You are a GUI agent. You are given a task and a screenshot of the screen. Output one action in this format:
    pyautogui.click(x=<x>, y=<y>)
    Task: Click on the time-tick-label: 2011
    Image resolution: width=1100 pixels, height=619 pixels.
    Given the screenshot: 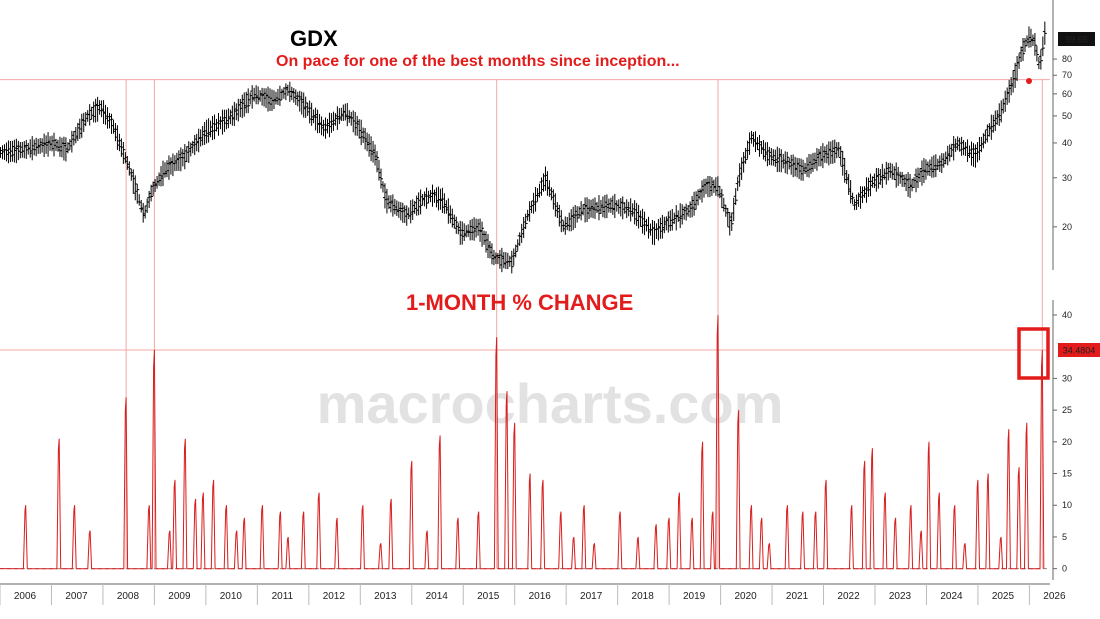 What is the action you would take?
    pyautogui.click(x=283, y=596)
    